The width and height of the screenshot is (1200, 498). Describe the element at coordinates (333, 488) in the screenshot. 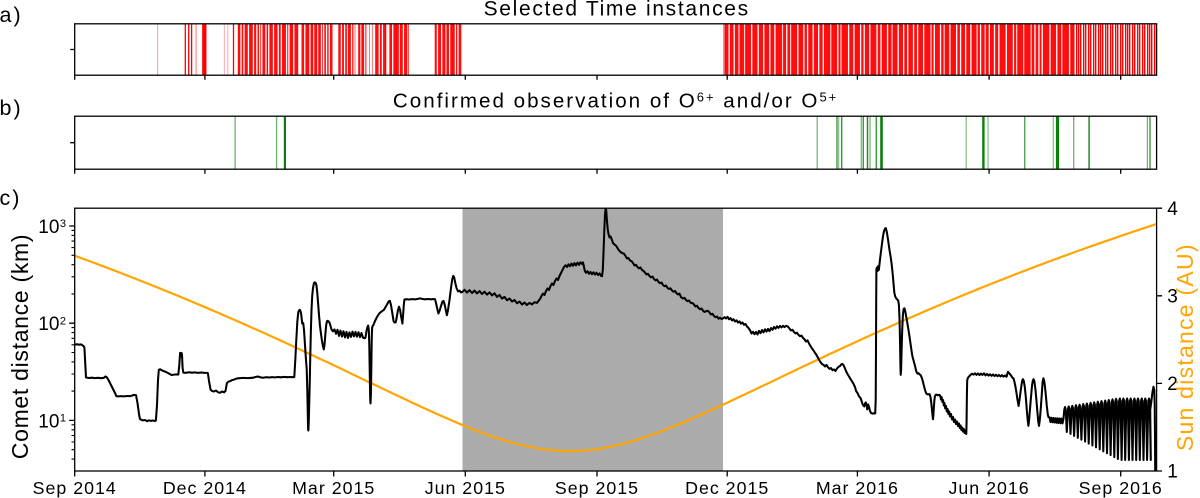

I see `svg-text: Mar 2015` at that location.